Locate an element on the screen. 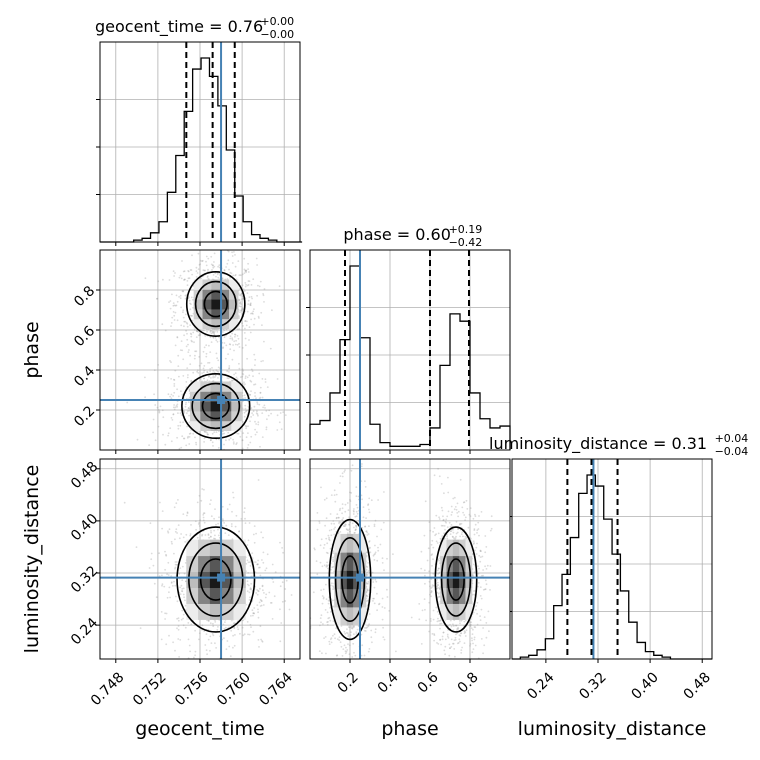 Image resolution: width=760 pixels, height=760 pixels. histogram-panel-luminosity_distance: luminosity_distance = 0.31 +0.04−0.04 is located at coordinates (618, 547).